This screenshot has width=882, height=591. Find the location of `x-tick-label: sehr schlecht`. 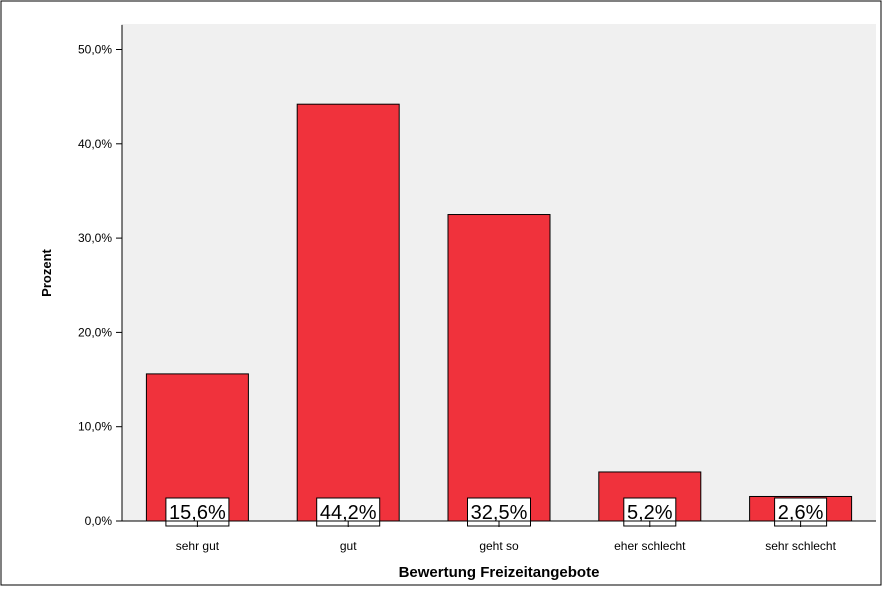

x-tick-label: sehr schlecht is located at coordinates (800, 546).